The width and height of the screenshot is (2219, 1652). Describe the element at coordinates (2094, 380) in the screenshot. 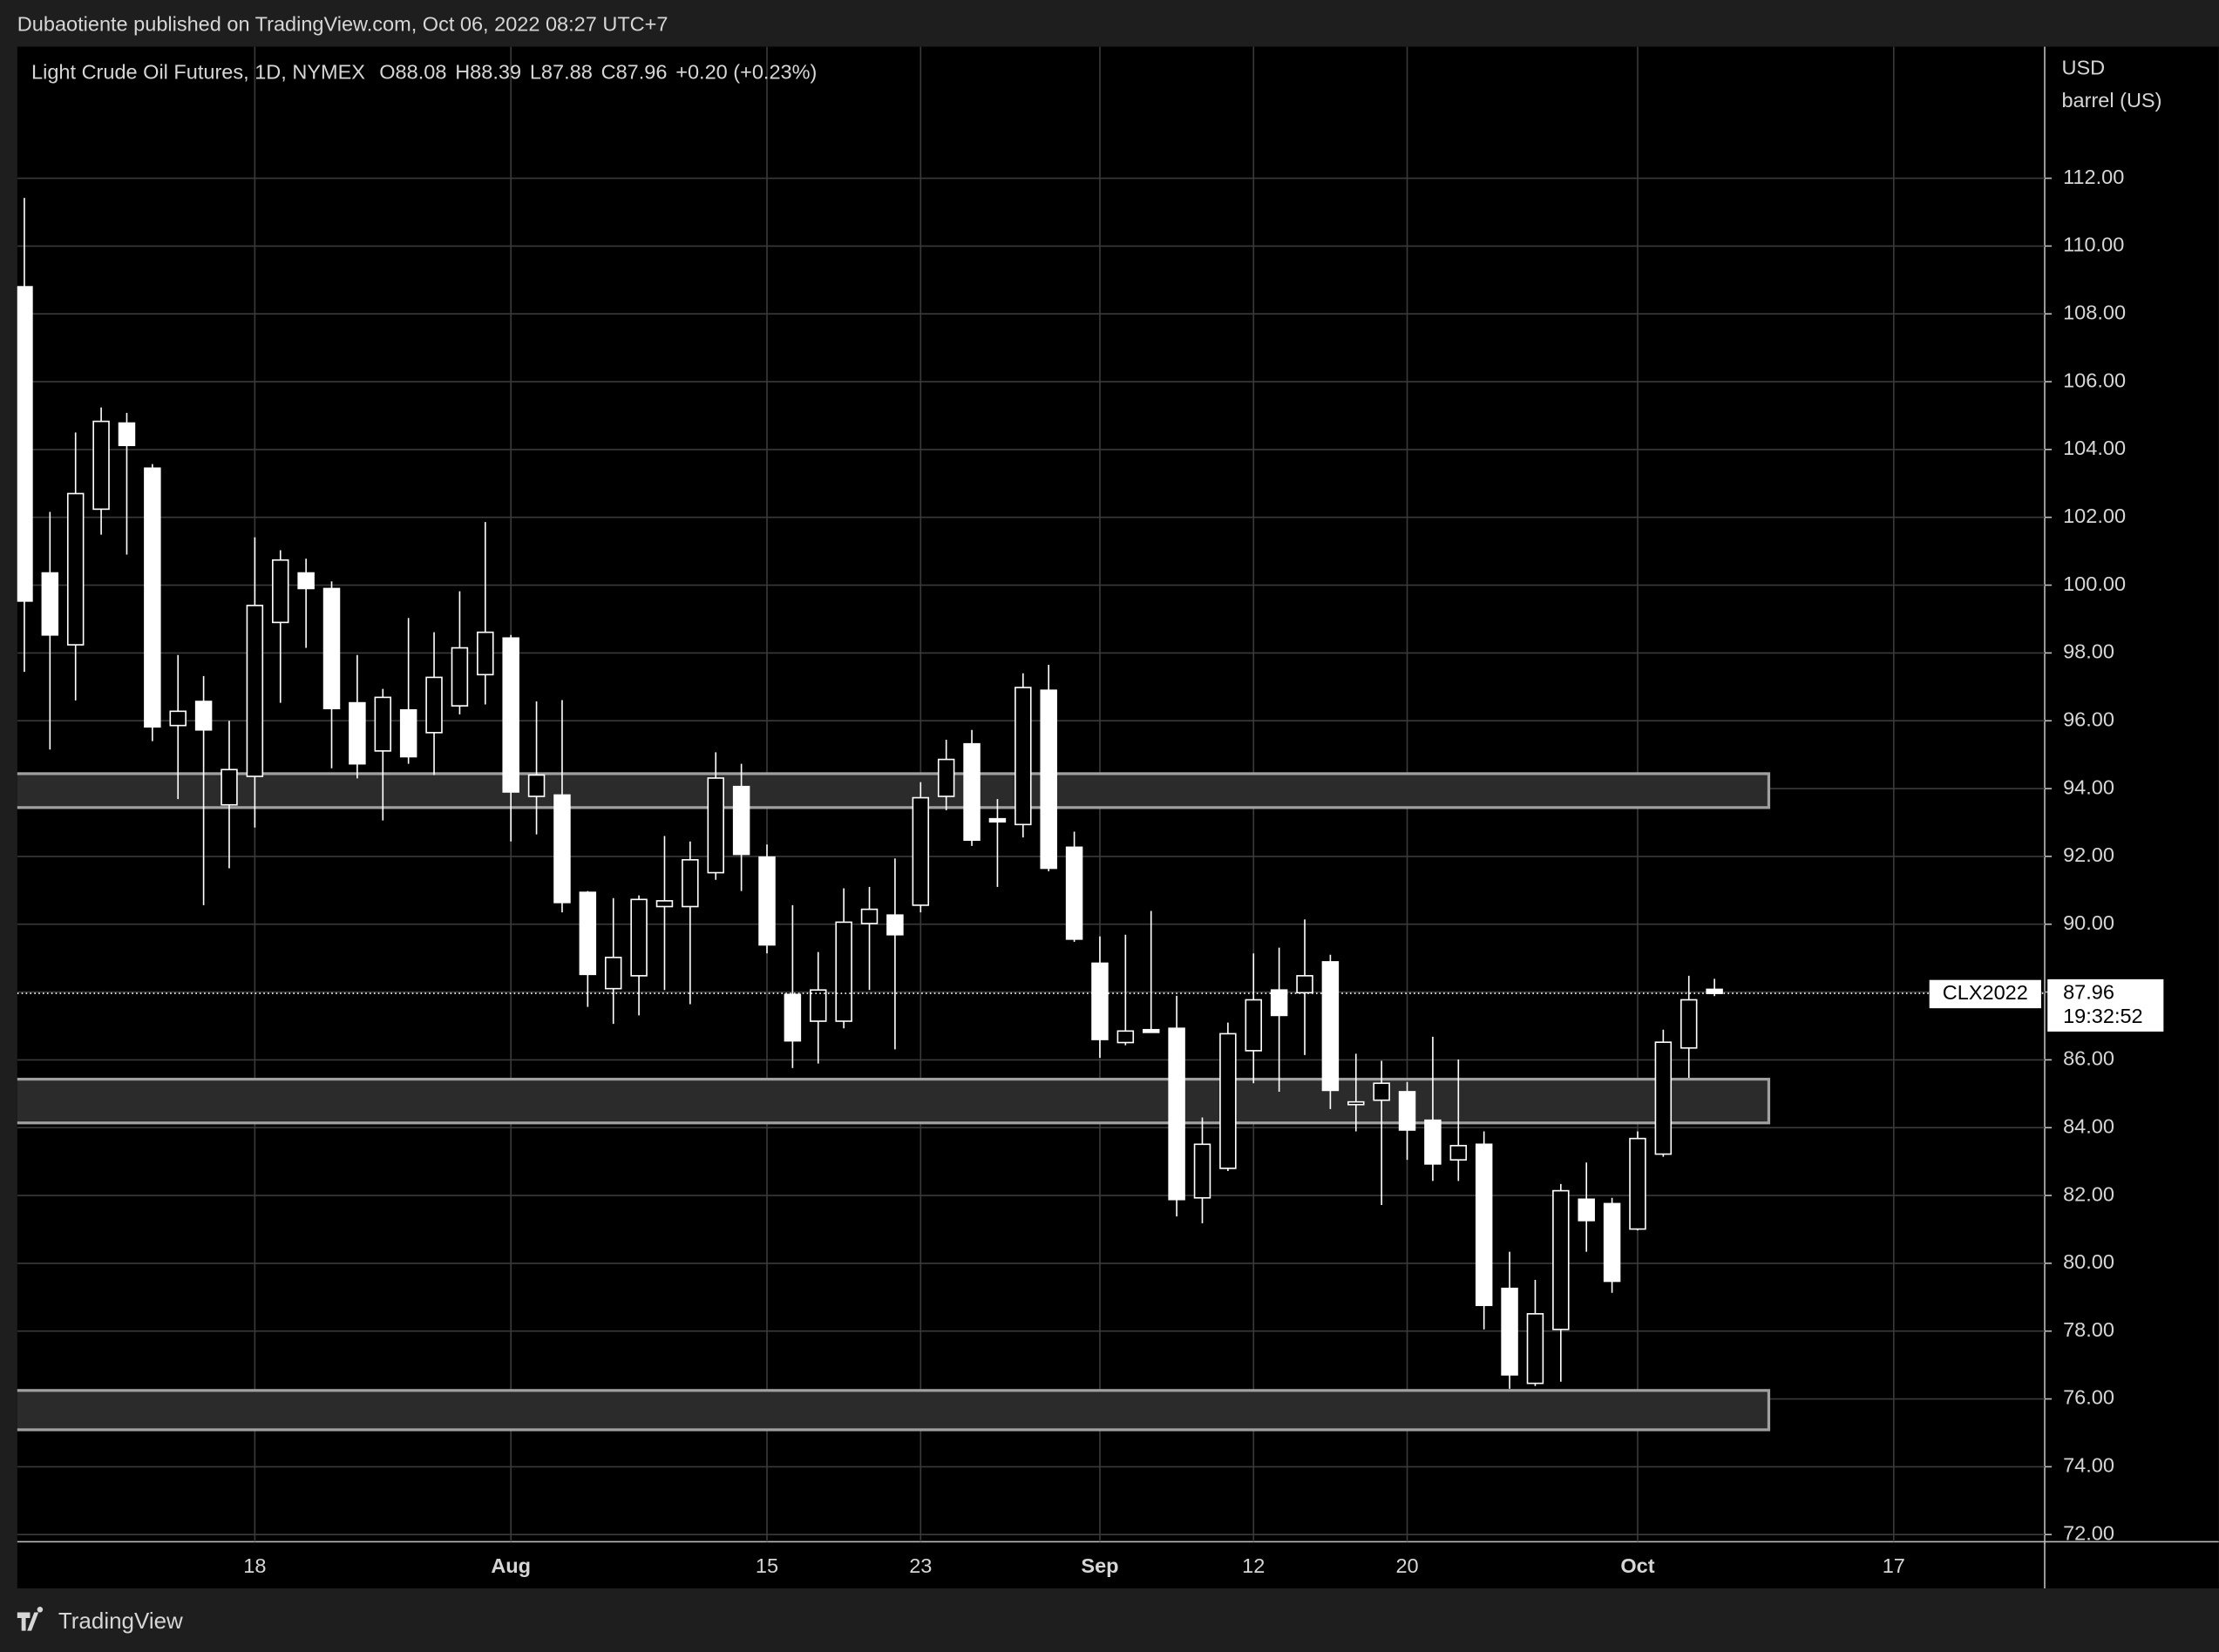

I see `y-tick-label: 106.00` at that location.